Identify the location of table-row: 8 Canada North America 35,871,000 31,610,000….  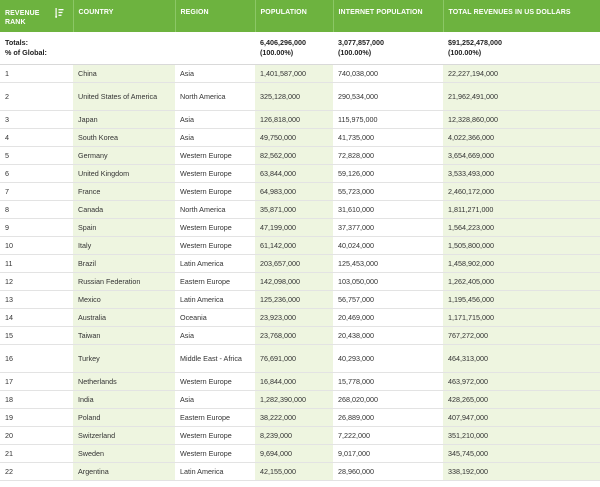
(300, 209).